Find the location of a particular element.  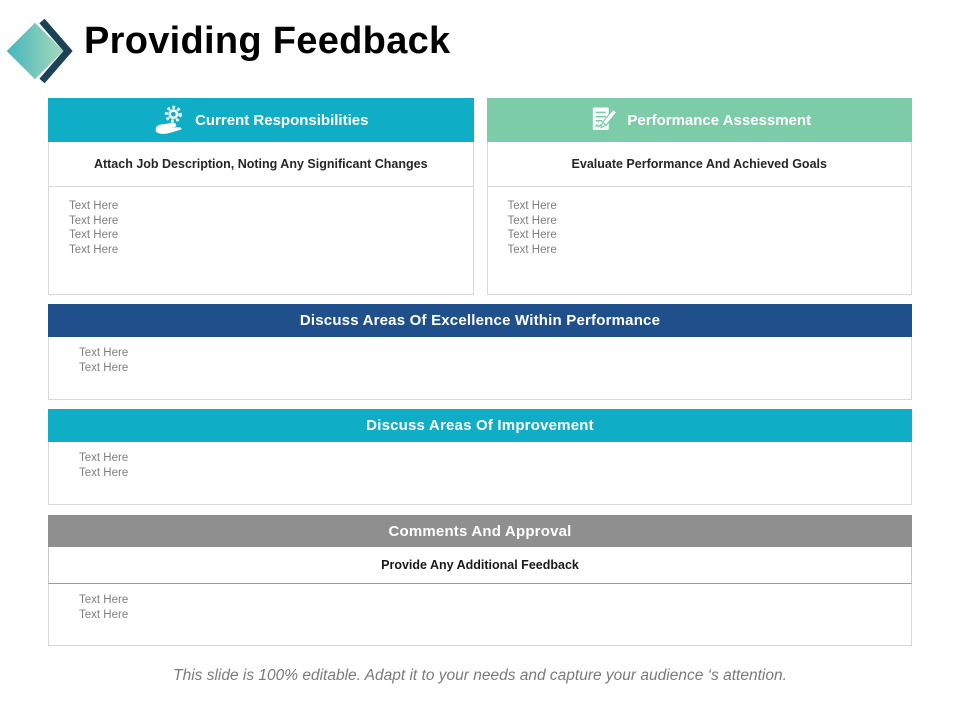

comments-approval-header: Comments And Approval is located at coordinates (480, 531).